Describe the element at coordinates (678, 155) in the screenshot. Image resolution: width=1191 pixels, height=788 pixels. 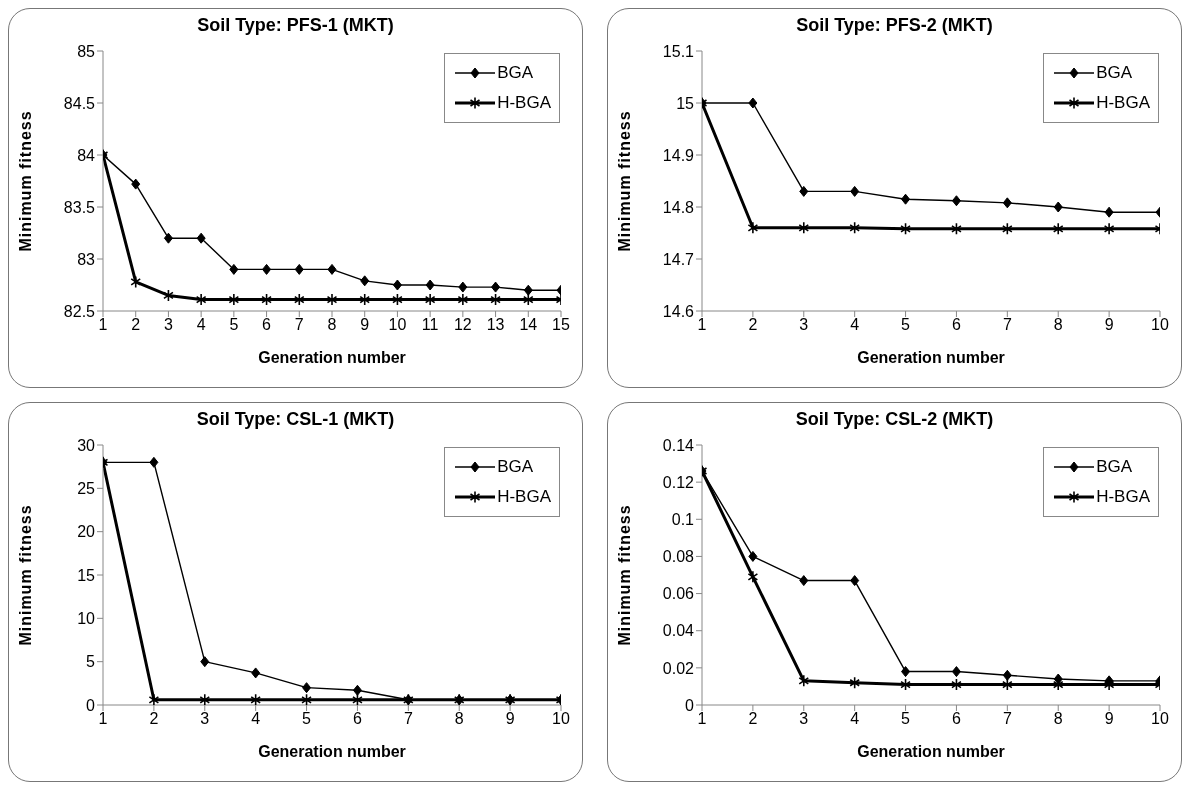
I see `y-tick-label: 14.9` at that location.